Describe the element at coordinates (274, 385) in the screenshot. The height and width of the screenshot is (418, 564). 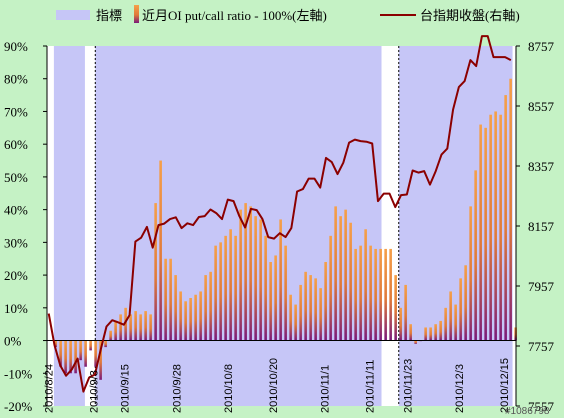
I see `x-tick-label: 2010/10/20` at that location.